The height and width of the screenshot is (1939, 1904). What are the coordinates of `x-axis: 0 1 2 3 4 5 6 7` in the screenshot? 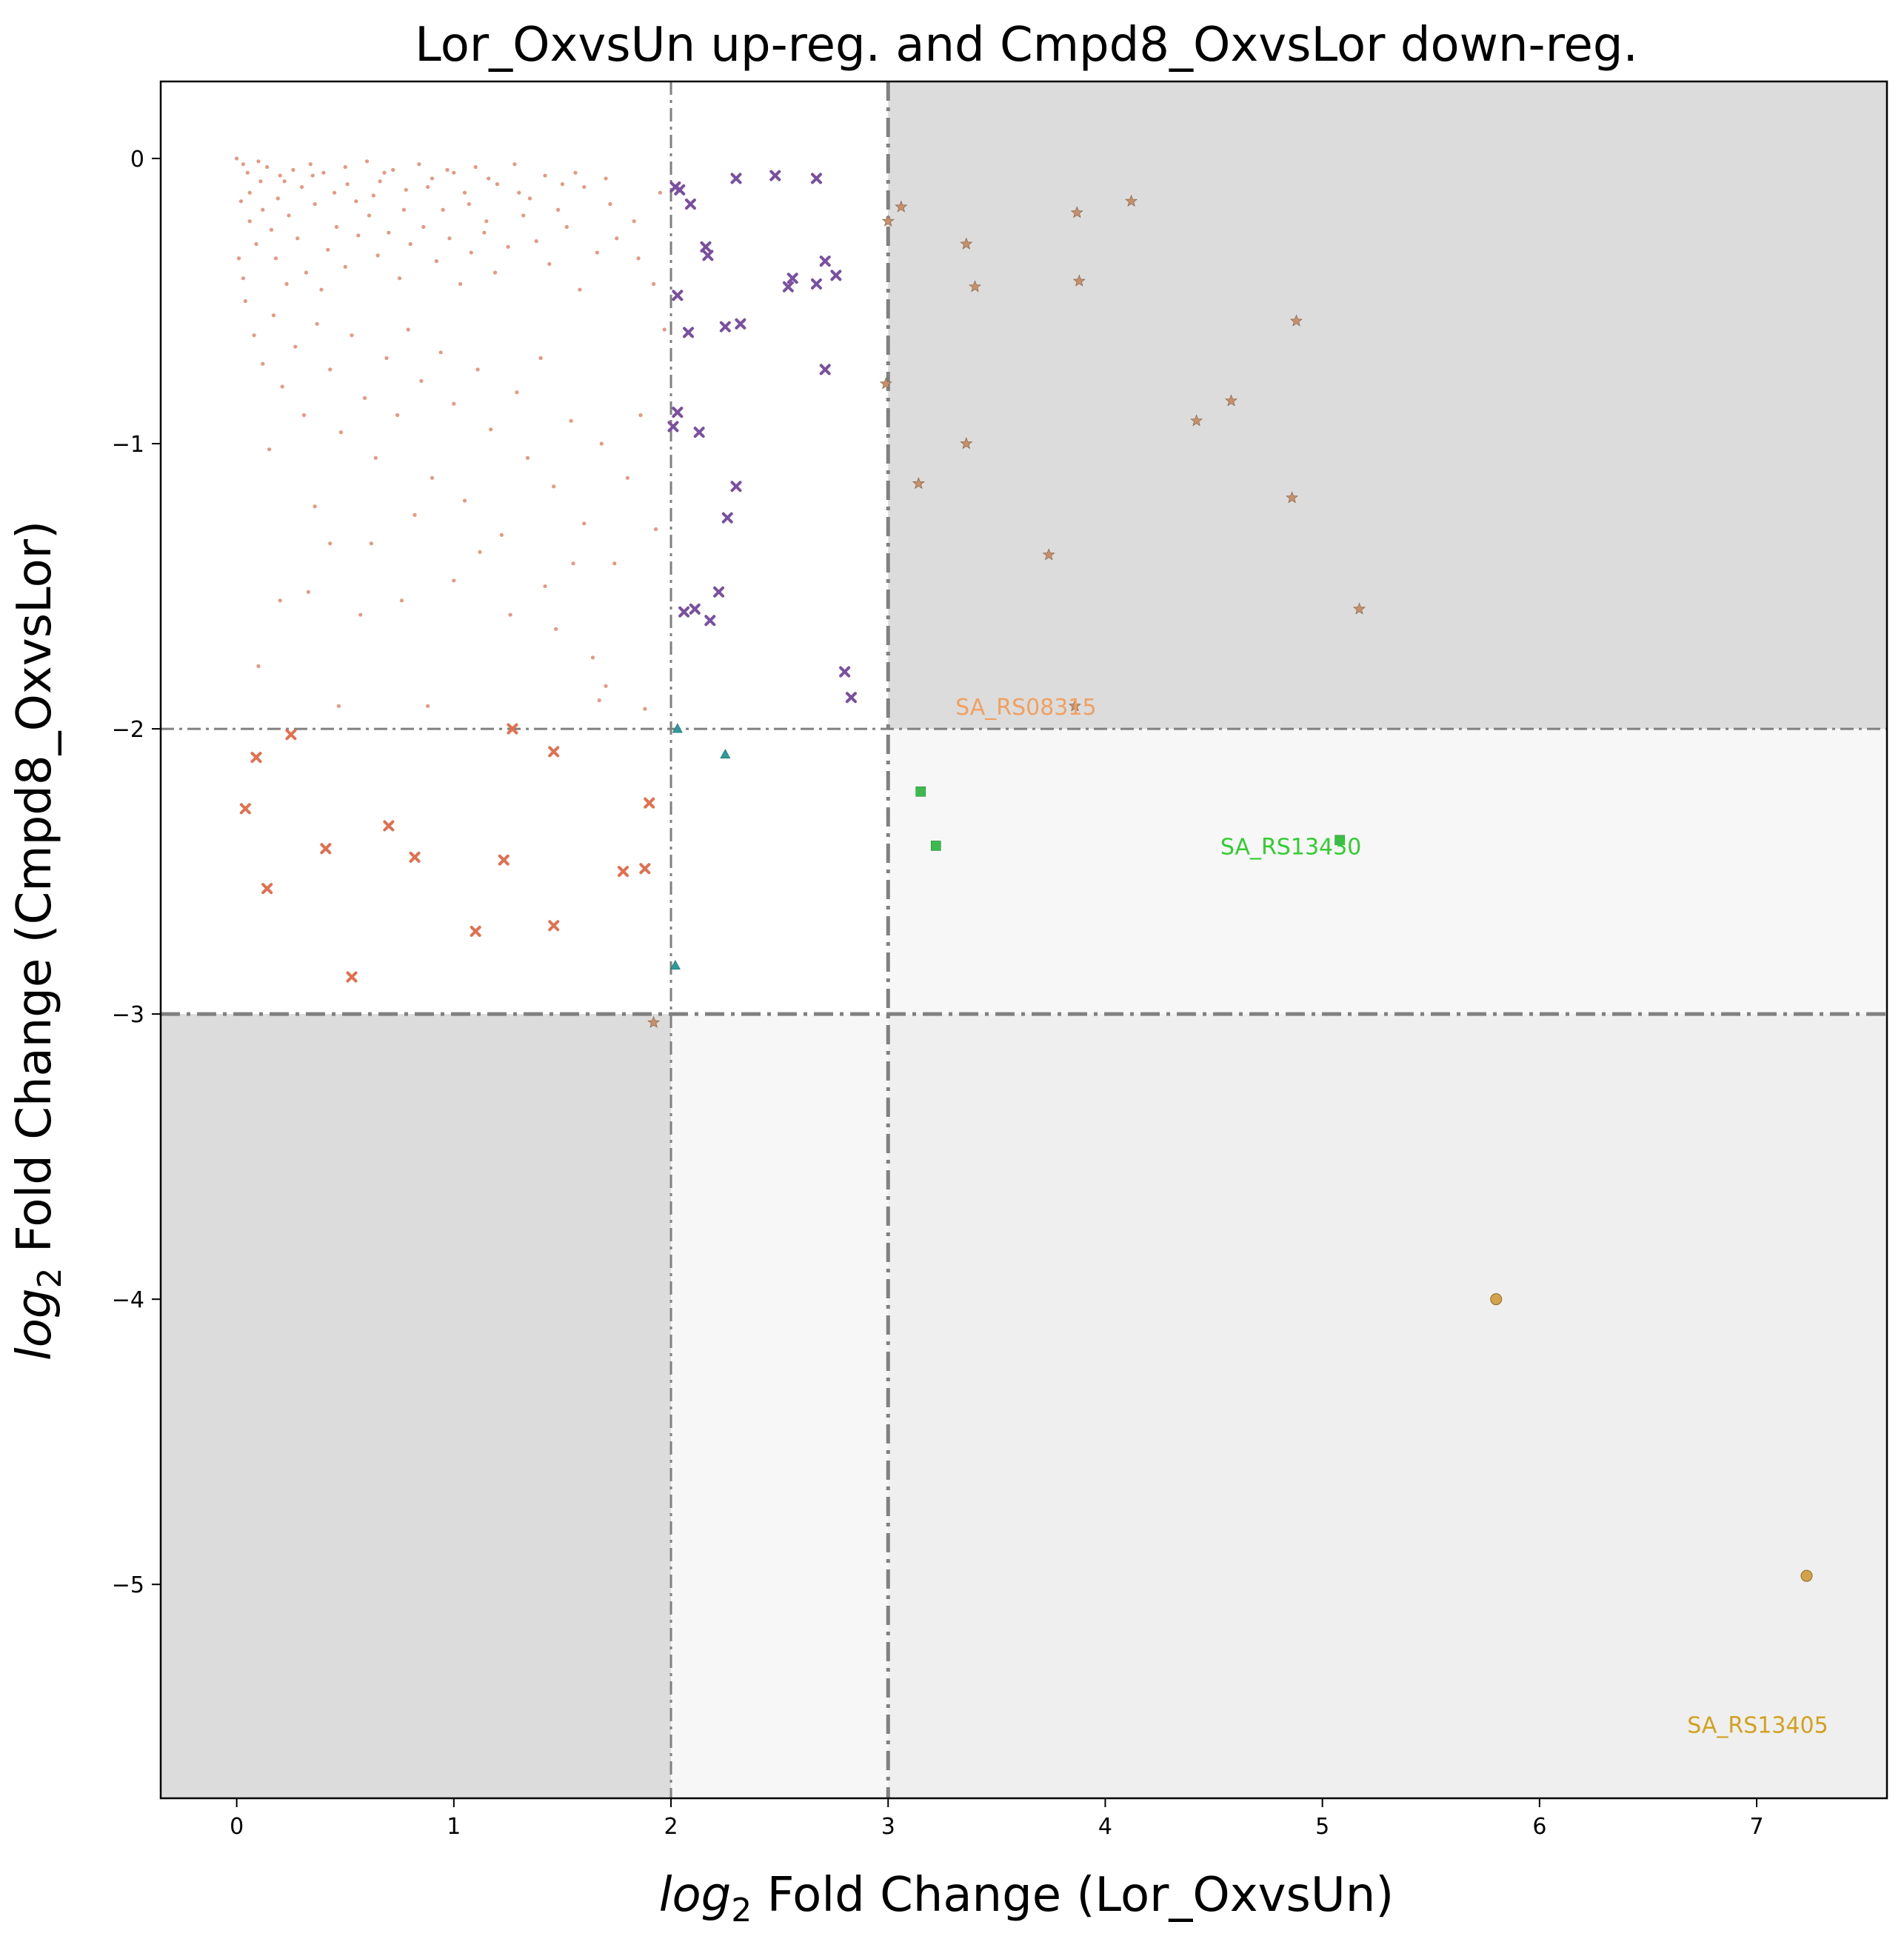 It's located at (997, 1819).